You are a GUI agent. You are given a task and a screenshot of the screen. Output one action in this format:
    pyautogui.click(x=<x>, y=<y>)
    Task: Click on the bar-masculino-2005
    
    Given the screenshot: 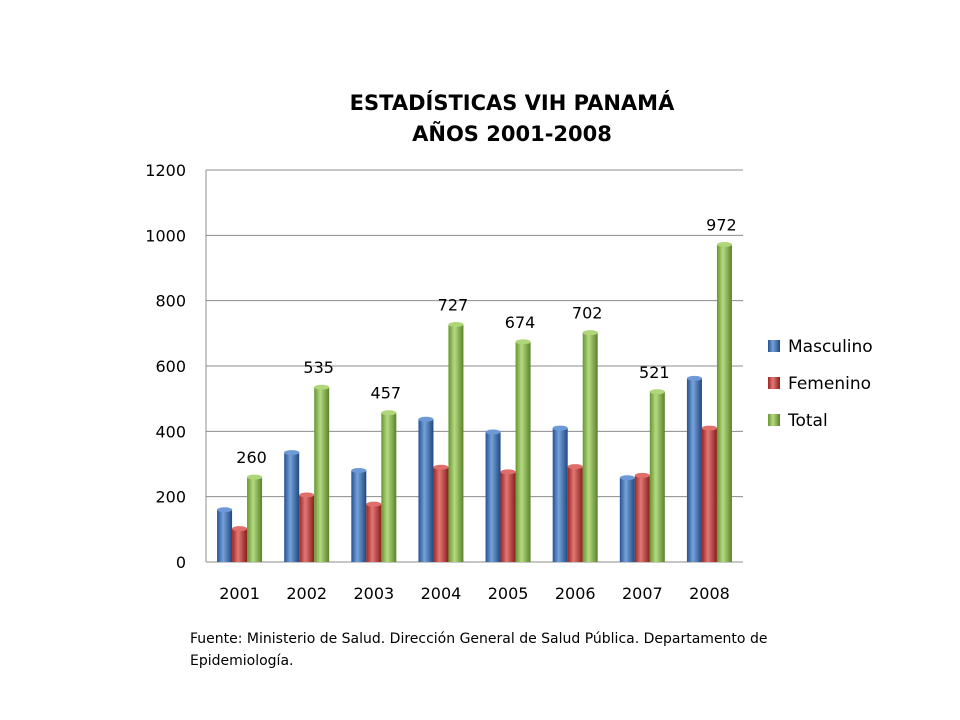 What is the action you would take?
    pyautogui.click(x=493, y=496)
    